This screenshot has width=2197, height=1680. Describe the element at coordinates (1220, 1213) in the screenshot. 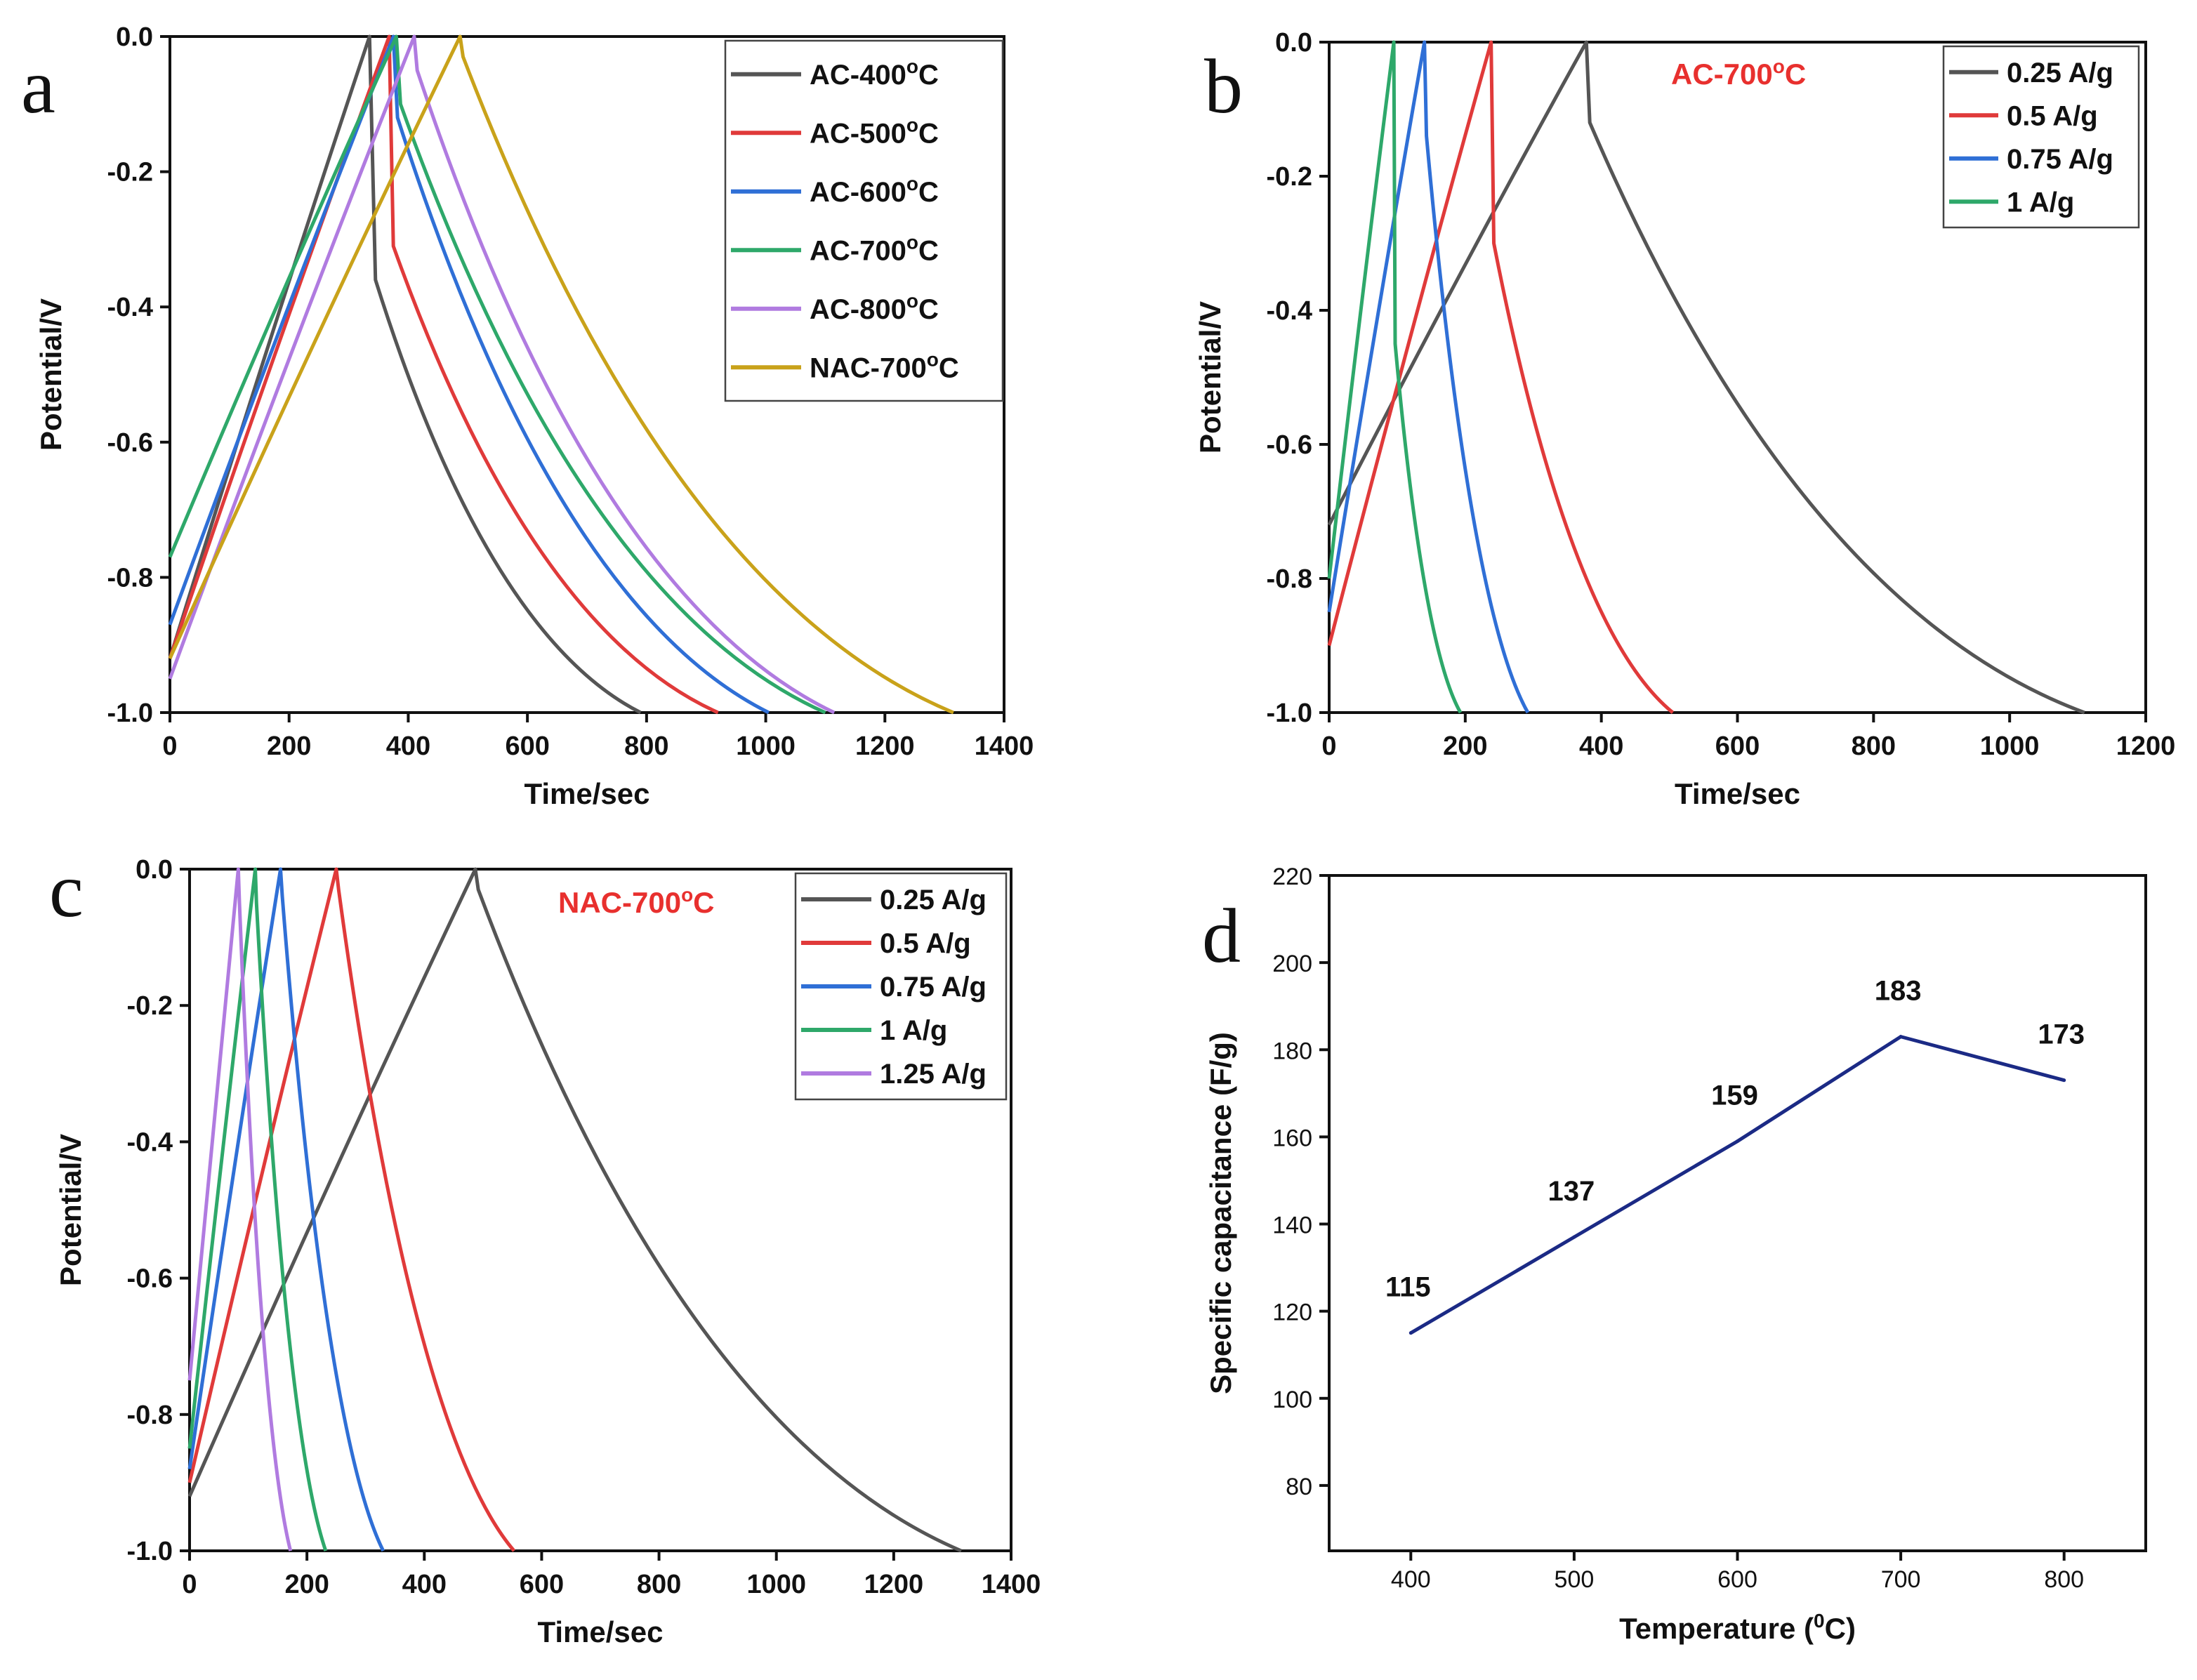

I see `y-axis-title: Specific capacitance (F/g)` at that location.